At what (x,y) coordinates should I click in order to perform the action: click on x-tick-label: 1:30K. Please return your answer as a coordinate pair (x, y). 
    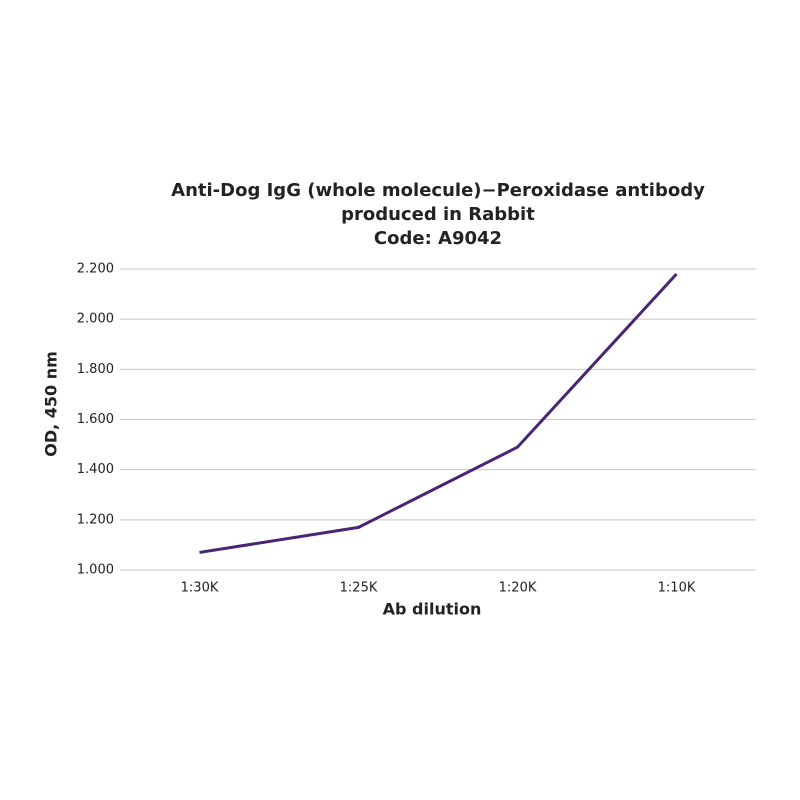
    Looking at the image, I should click on (200, 588).